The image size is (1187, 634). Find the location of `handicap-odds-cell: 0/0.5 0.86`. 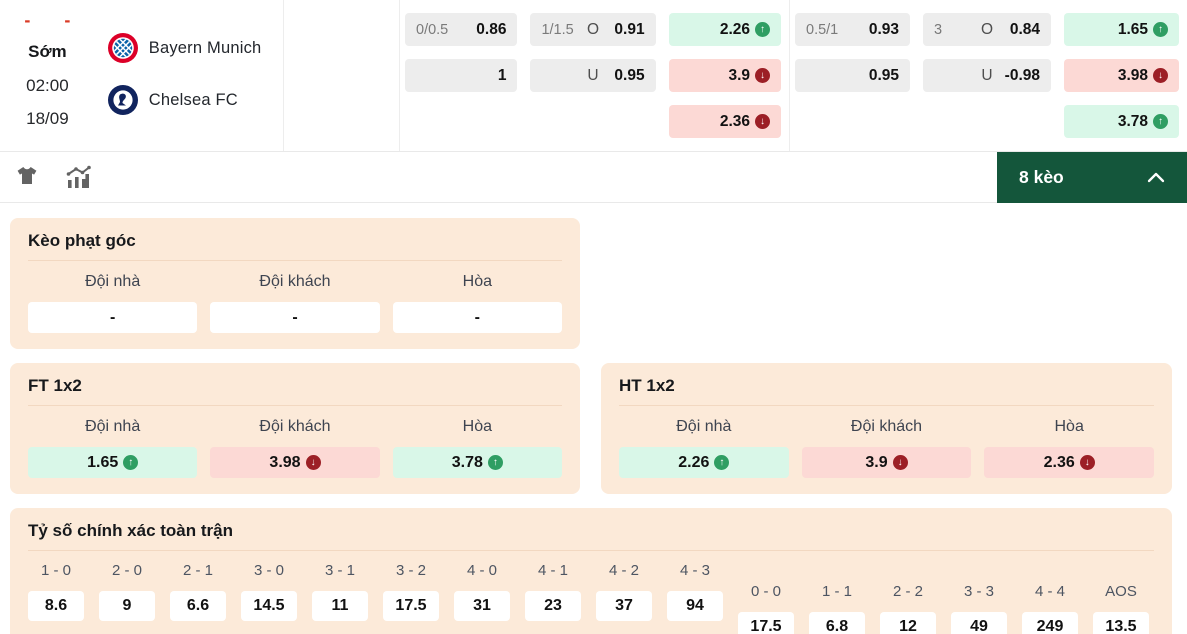

handicap-odds-cell: 0/0.5 0.86 is located at coordinates (461, 29).